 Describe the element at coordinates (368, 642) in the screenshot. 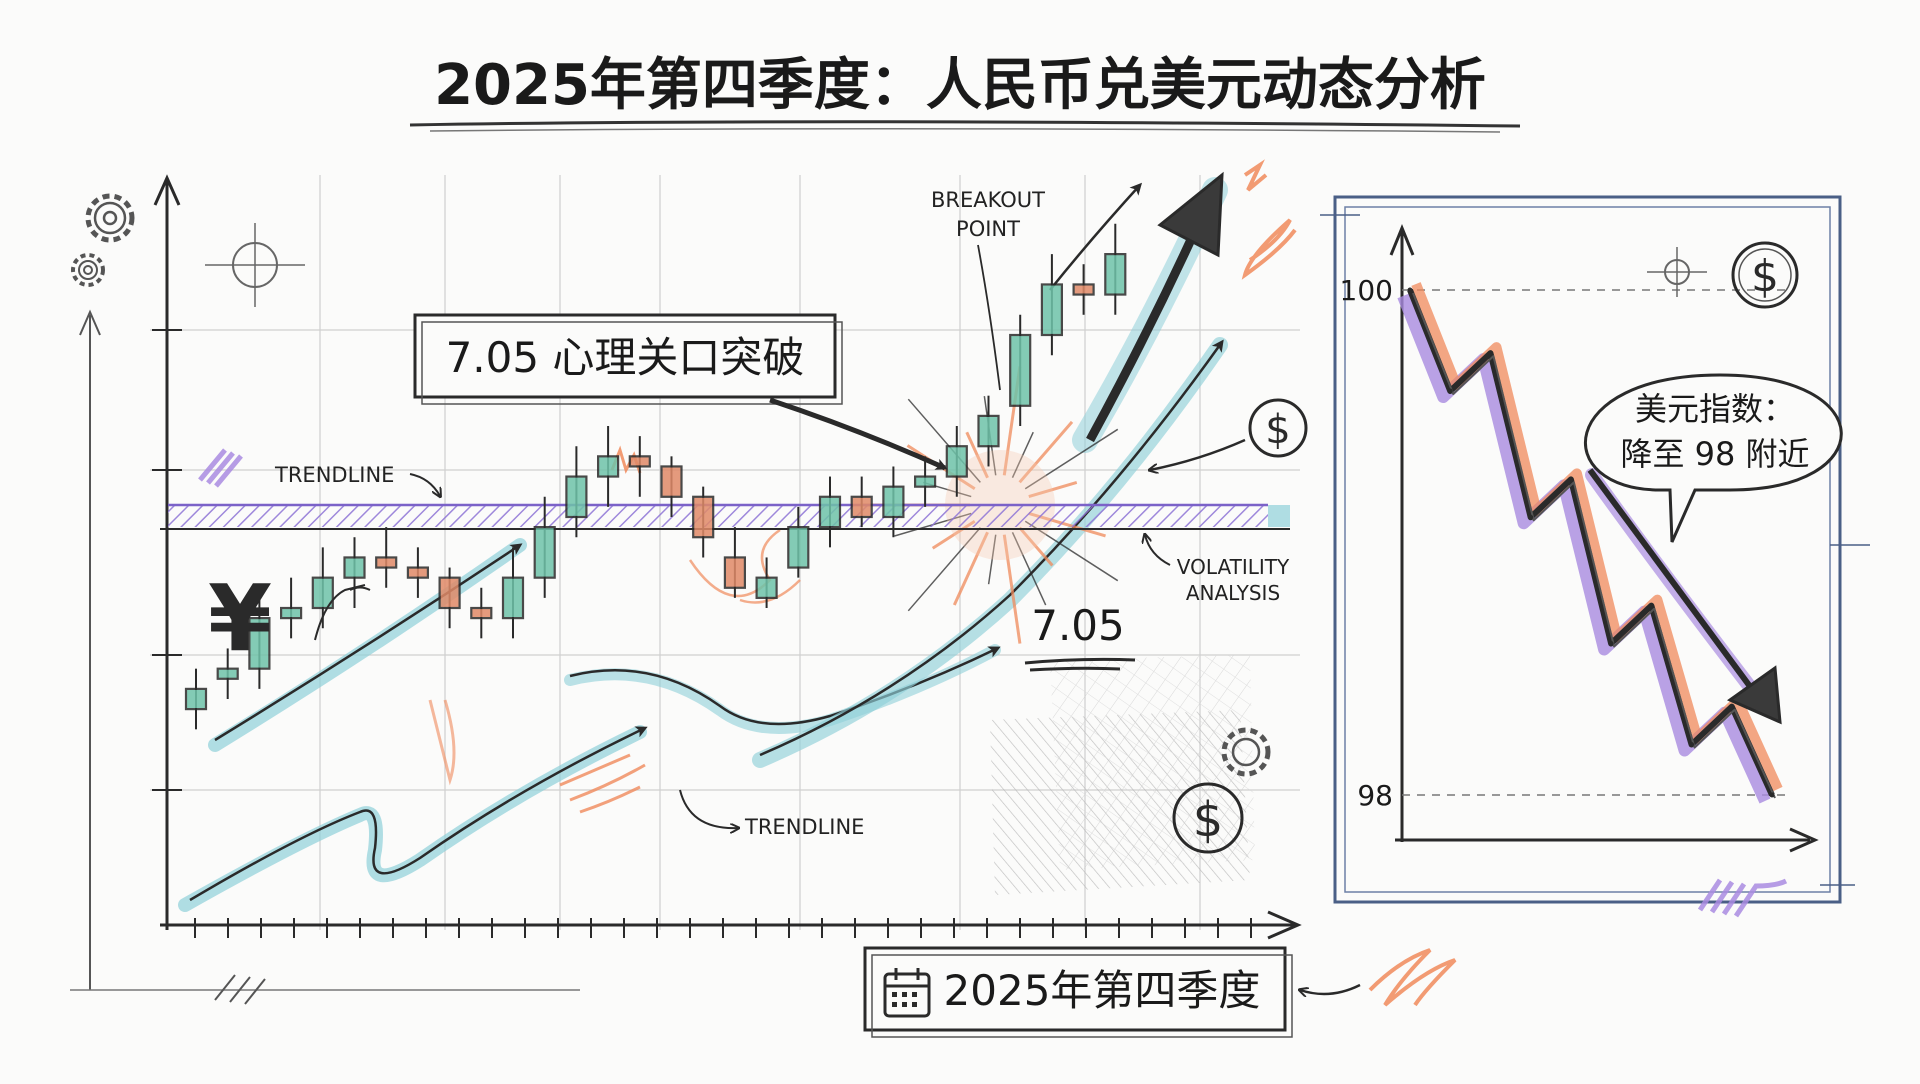

I see `teal-trend-arrow-upper-ink` at that location.